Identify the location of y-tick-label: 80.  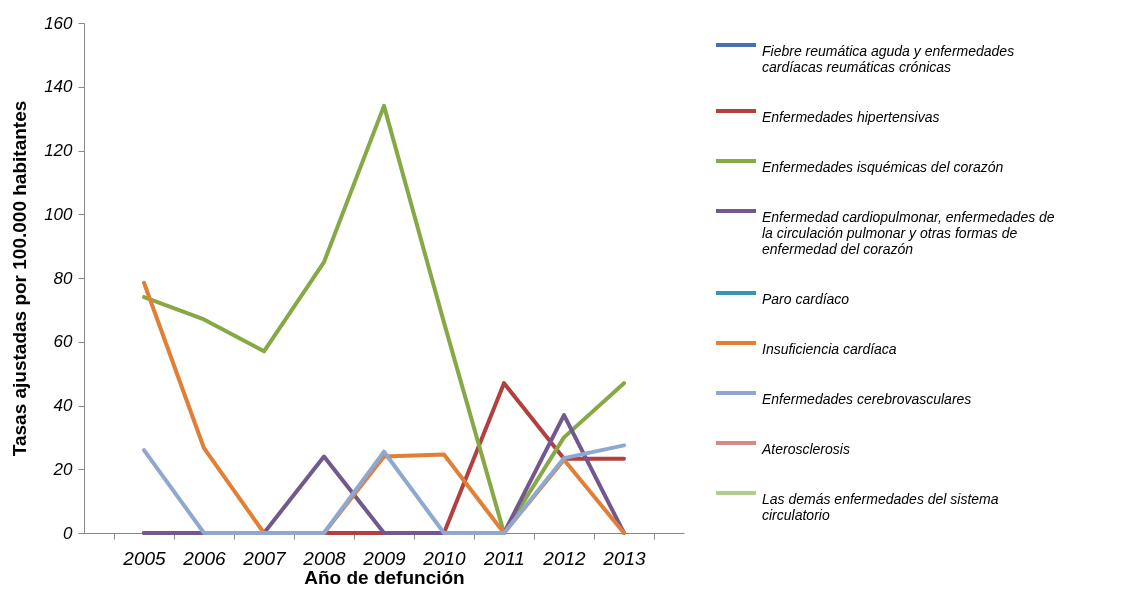
(63, 278).